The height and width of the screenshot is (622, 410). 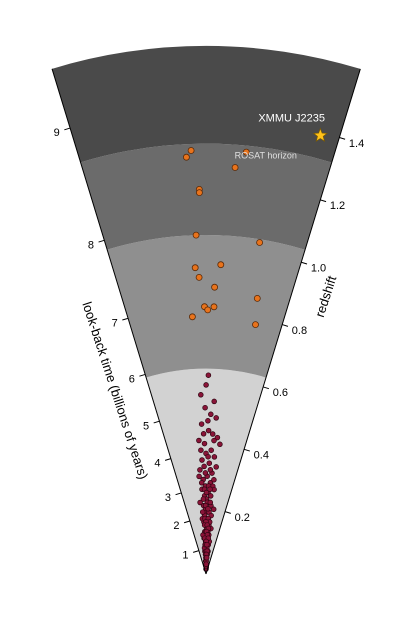 I want to click on redshift-axis-label: redshift, so click(x=326, y=297).